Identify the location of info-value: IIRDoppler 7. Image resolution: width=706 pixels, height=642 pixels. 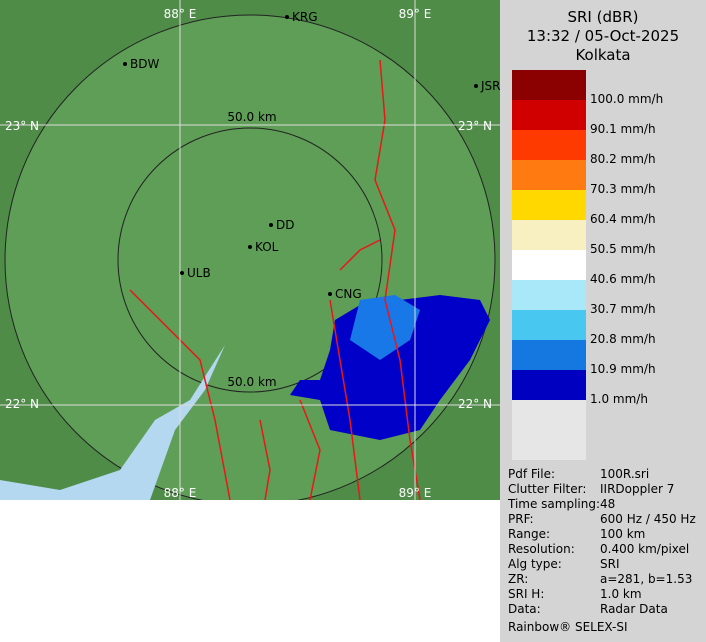
(637, 489).